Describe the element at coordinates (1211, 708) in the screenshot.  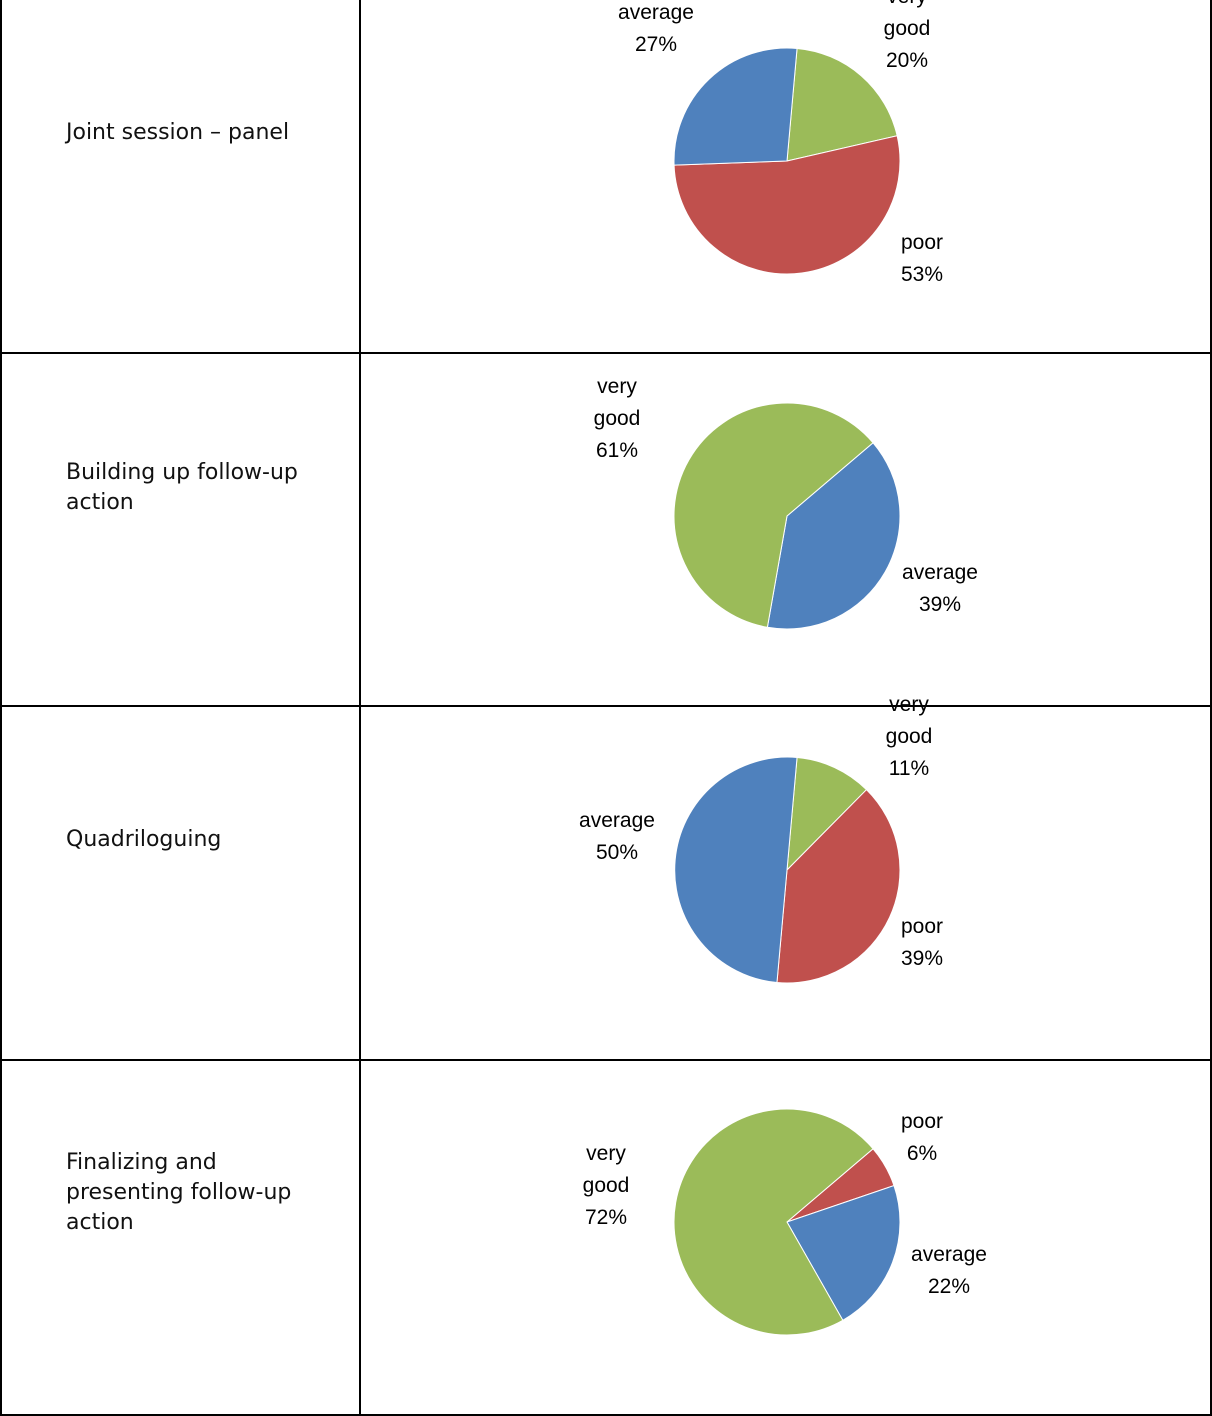
I see `table-border-right` at that location.